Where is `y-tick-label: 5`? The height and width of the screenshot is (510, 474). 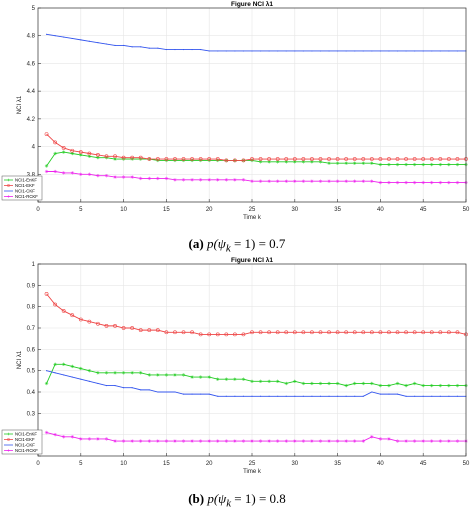 y-tick-label: 5 is located at coordinates (34, 9).